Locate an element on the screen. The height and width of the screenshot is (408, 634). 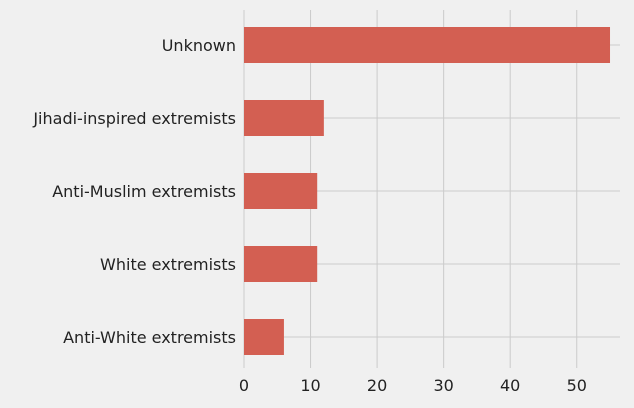
x-tick-label: 10 is located at coordinates (310, 385).